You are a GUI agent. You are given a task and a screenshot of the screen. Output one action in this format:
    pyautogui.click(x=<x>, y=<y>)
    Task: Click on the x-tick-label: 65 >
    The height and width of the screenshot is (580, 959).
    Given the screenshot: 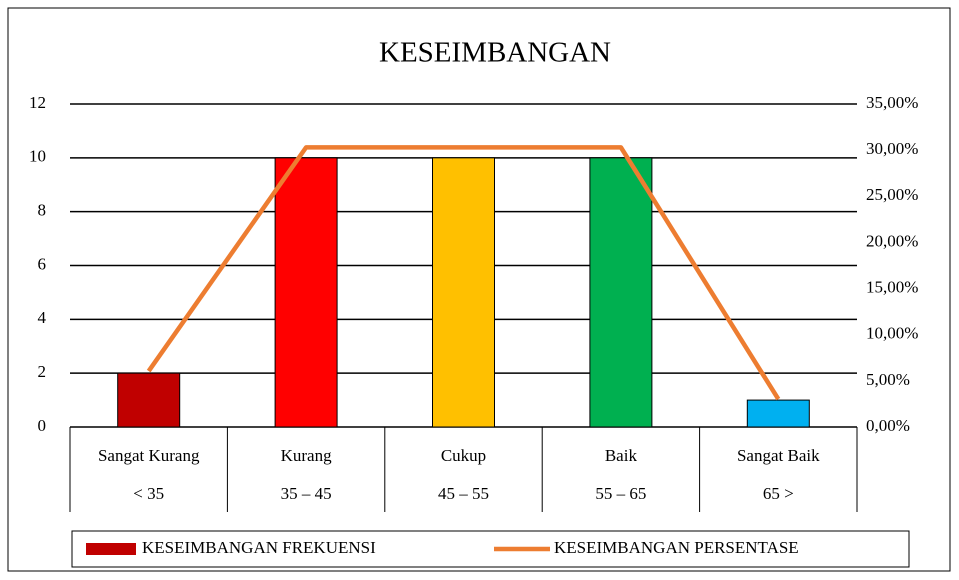 What is the action you would take?
    pyautogui.click(x=778, y=493)
    